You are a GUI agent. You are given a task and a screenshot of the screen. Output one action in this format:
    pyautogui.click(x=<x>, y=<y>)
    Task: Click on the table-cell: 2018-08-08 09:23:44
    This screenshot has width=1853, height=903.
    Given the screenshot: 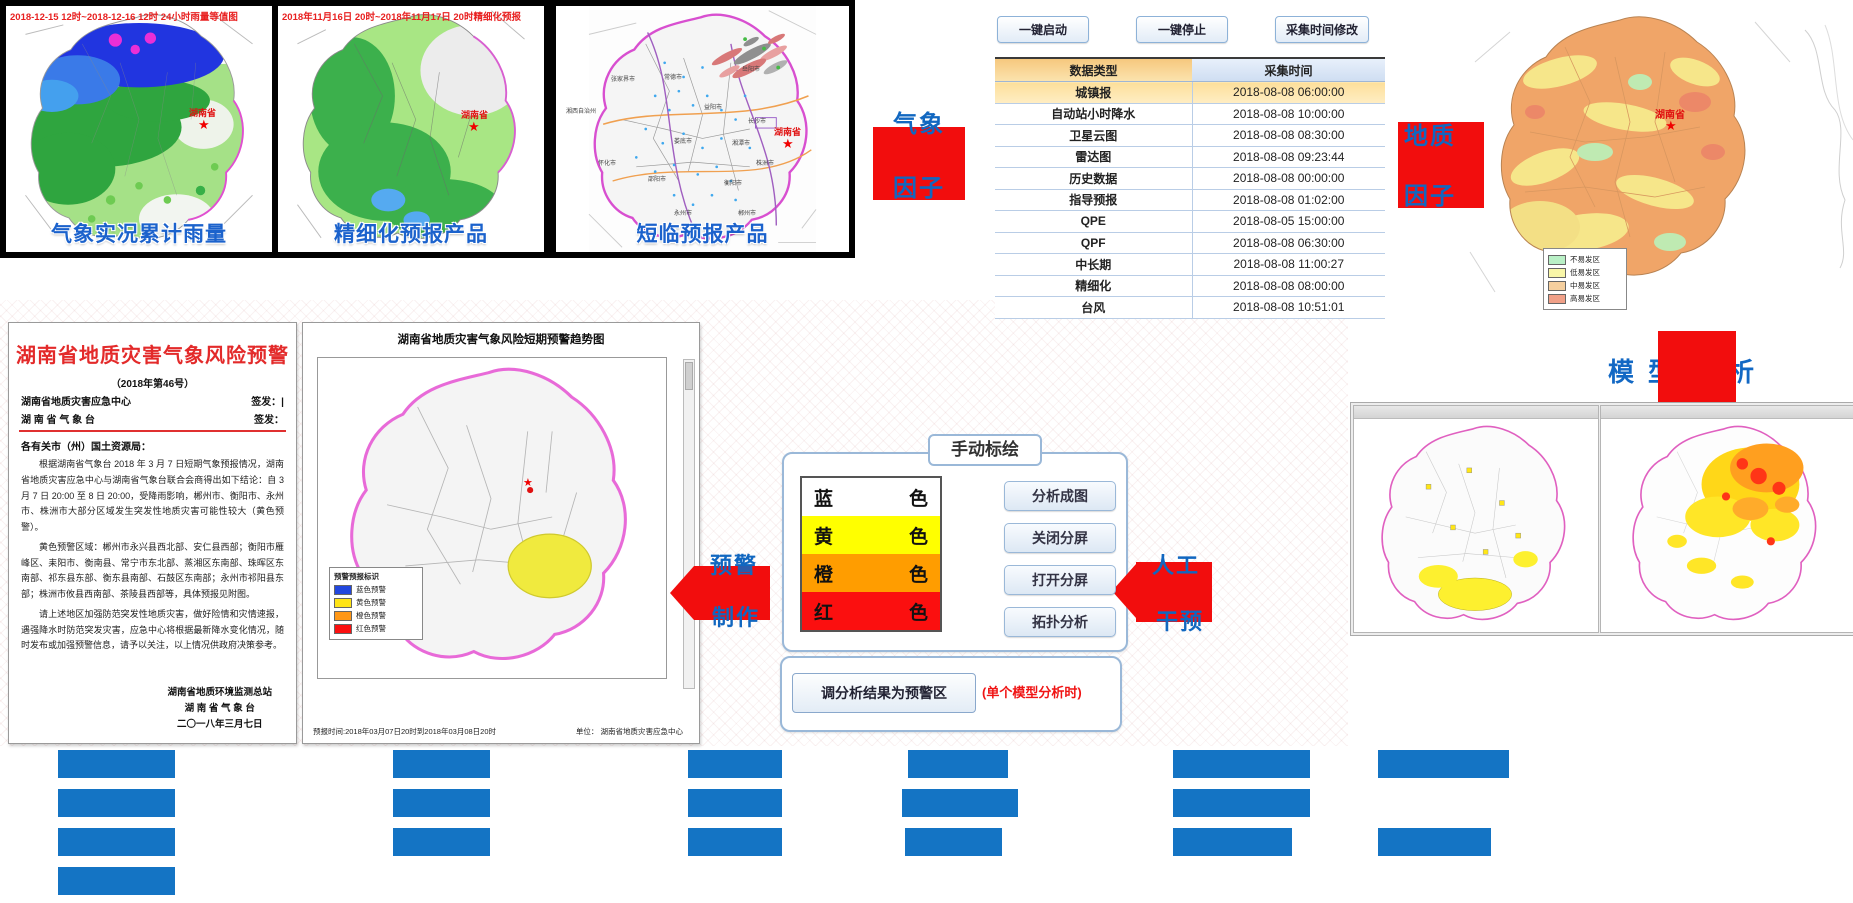 What is the action you would take?
    pyautogui.click(x=1288, y=157)
    